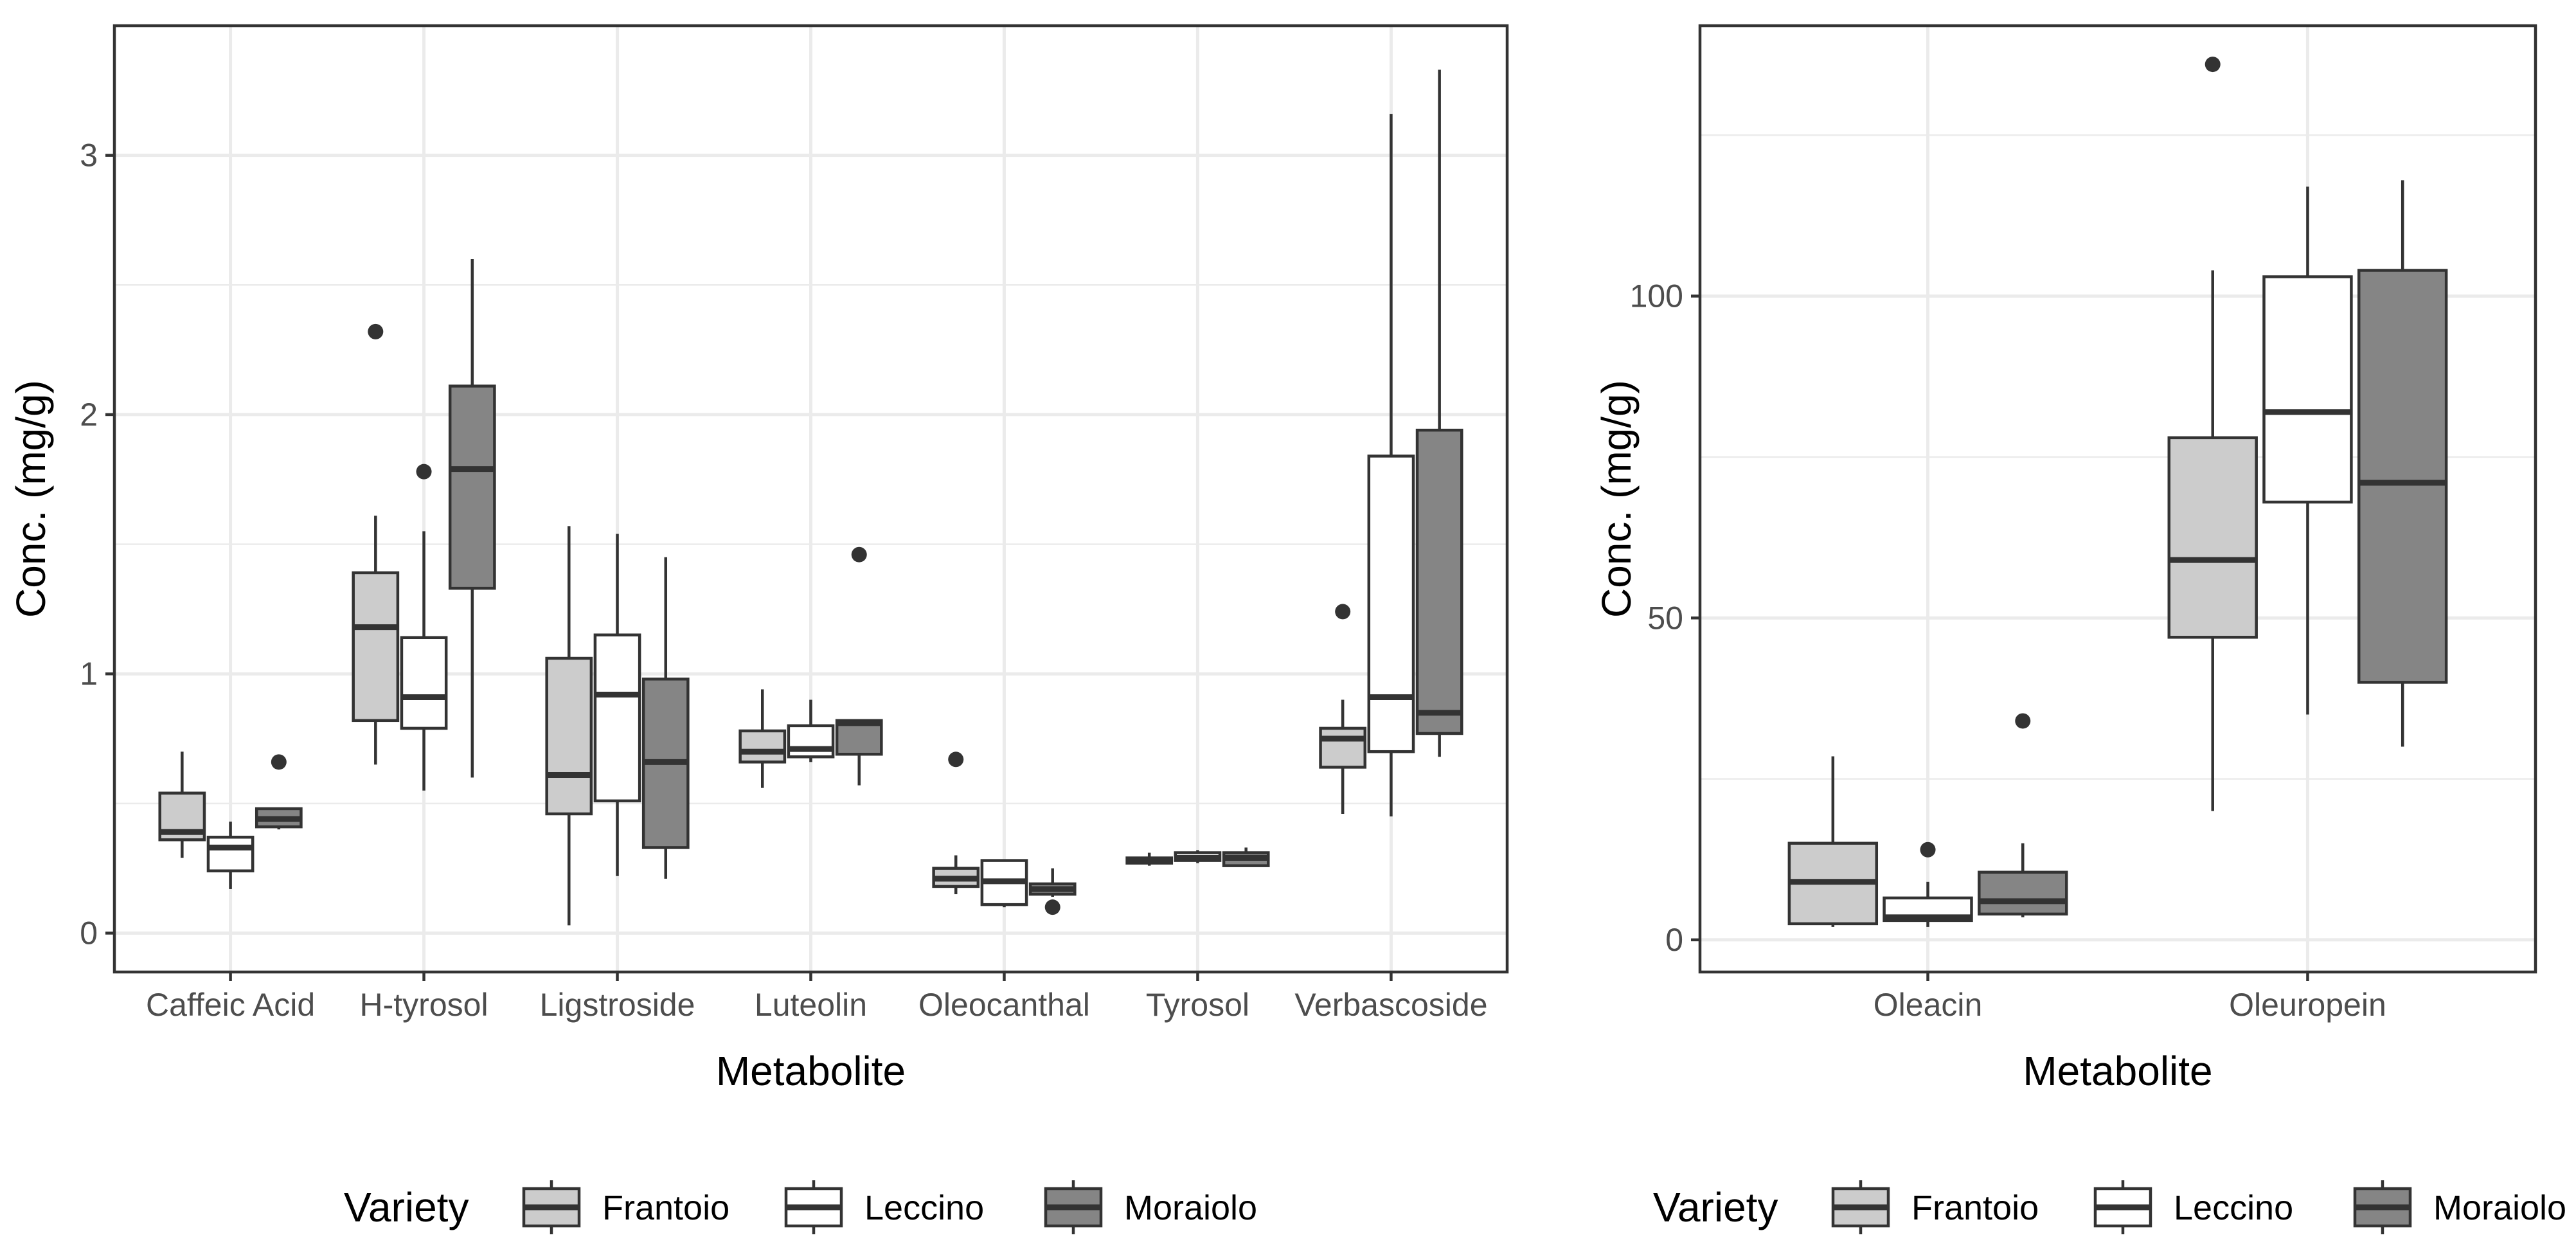 This screenshot has height=1251, width=2576. I want to click on box-leccino-oleacin, so click(1928, 885).